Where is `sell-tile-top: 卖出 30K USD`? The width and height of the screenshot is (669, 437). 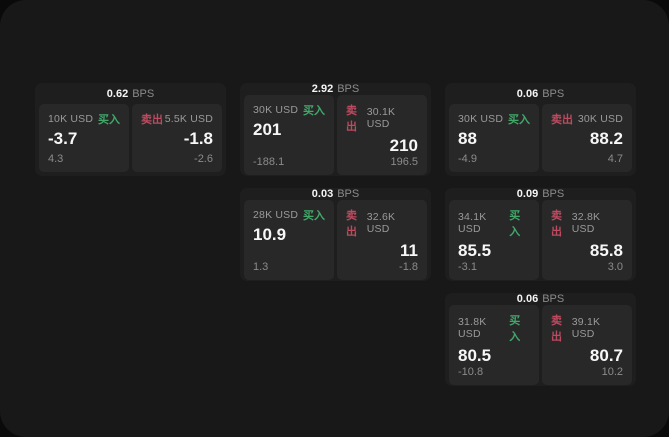 sell-tile-top: 卖出 30K USD is located at coordinates (587, 119).